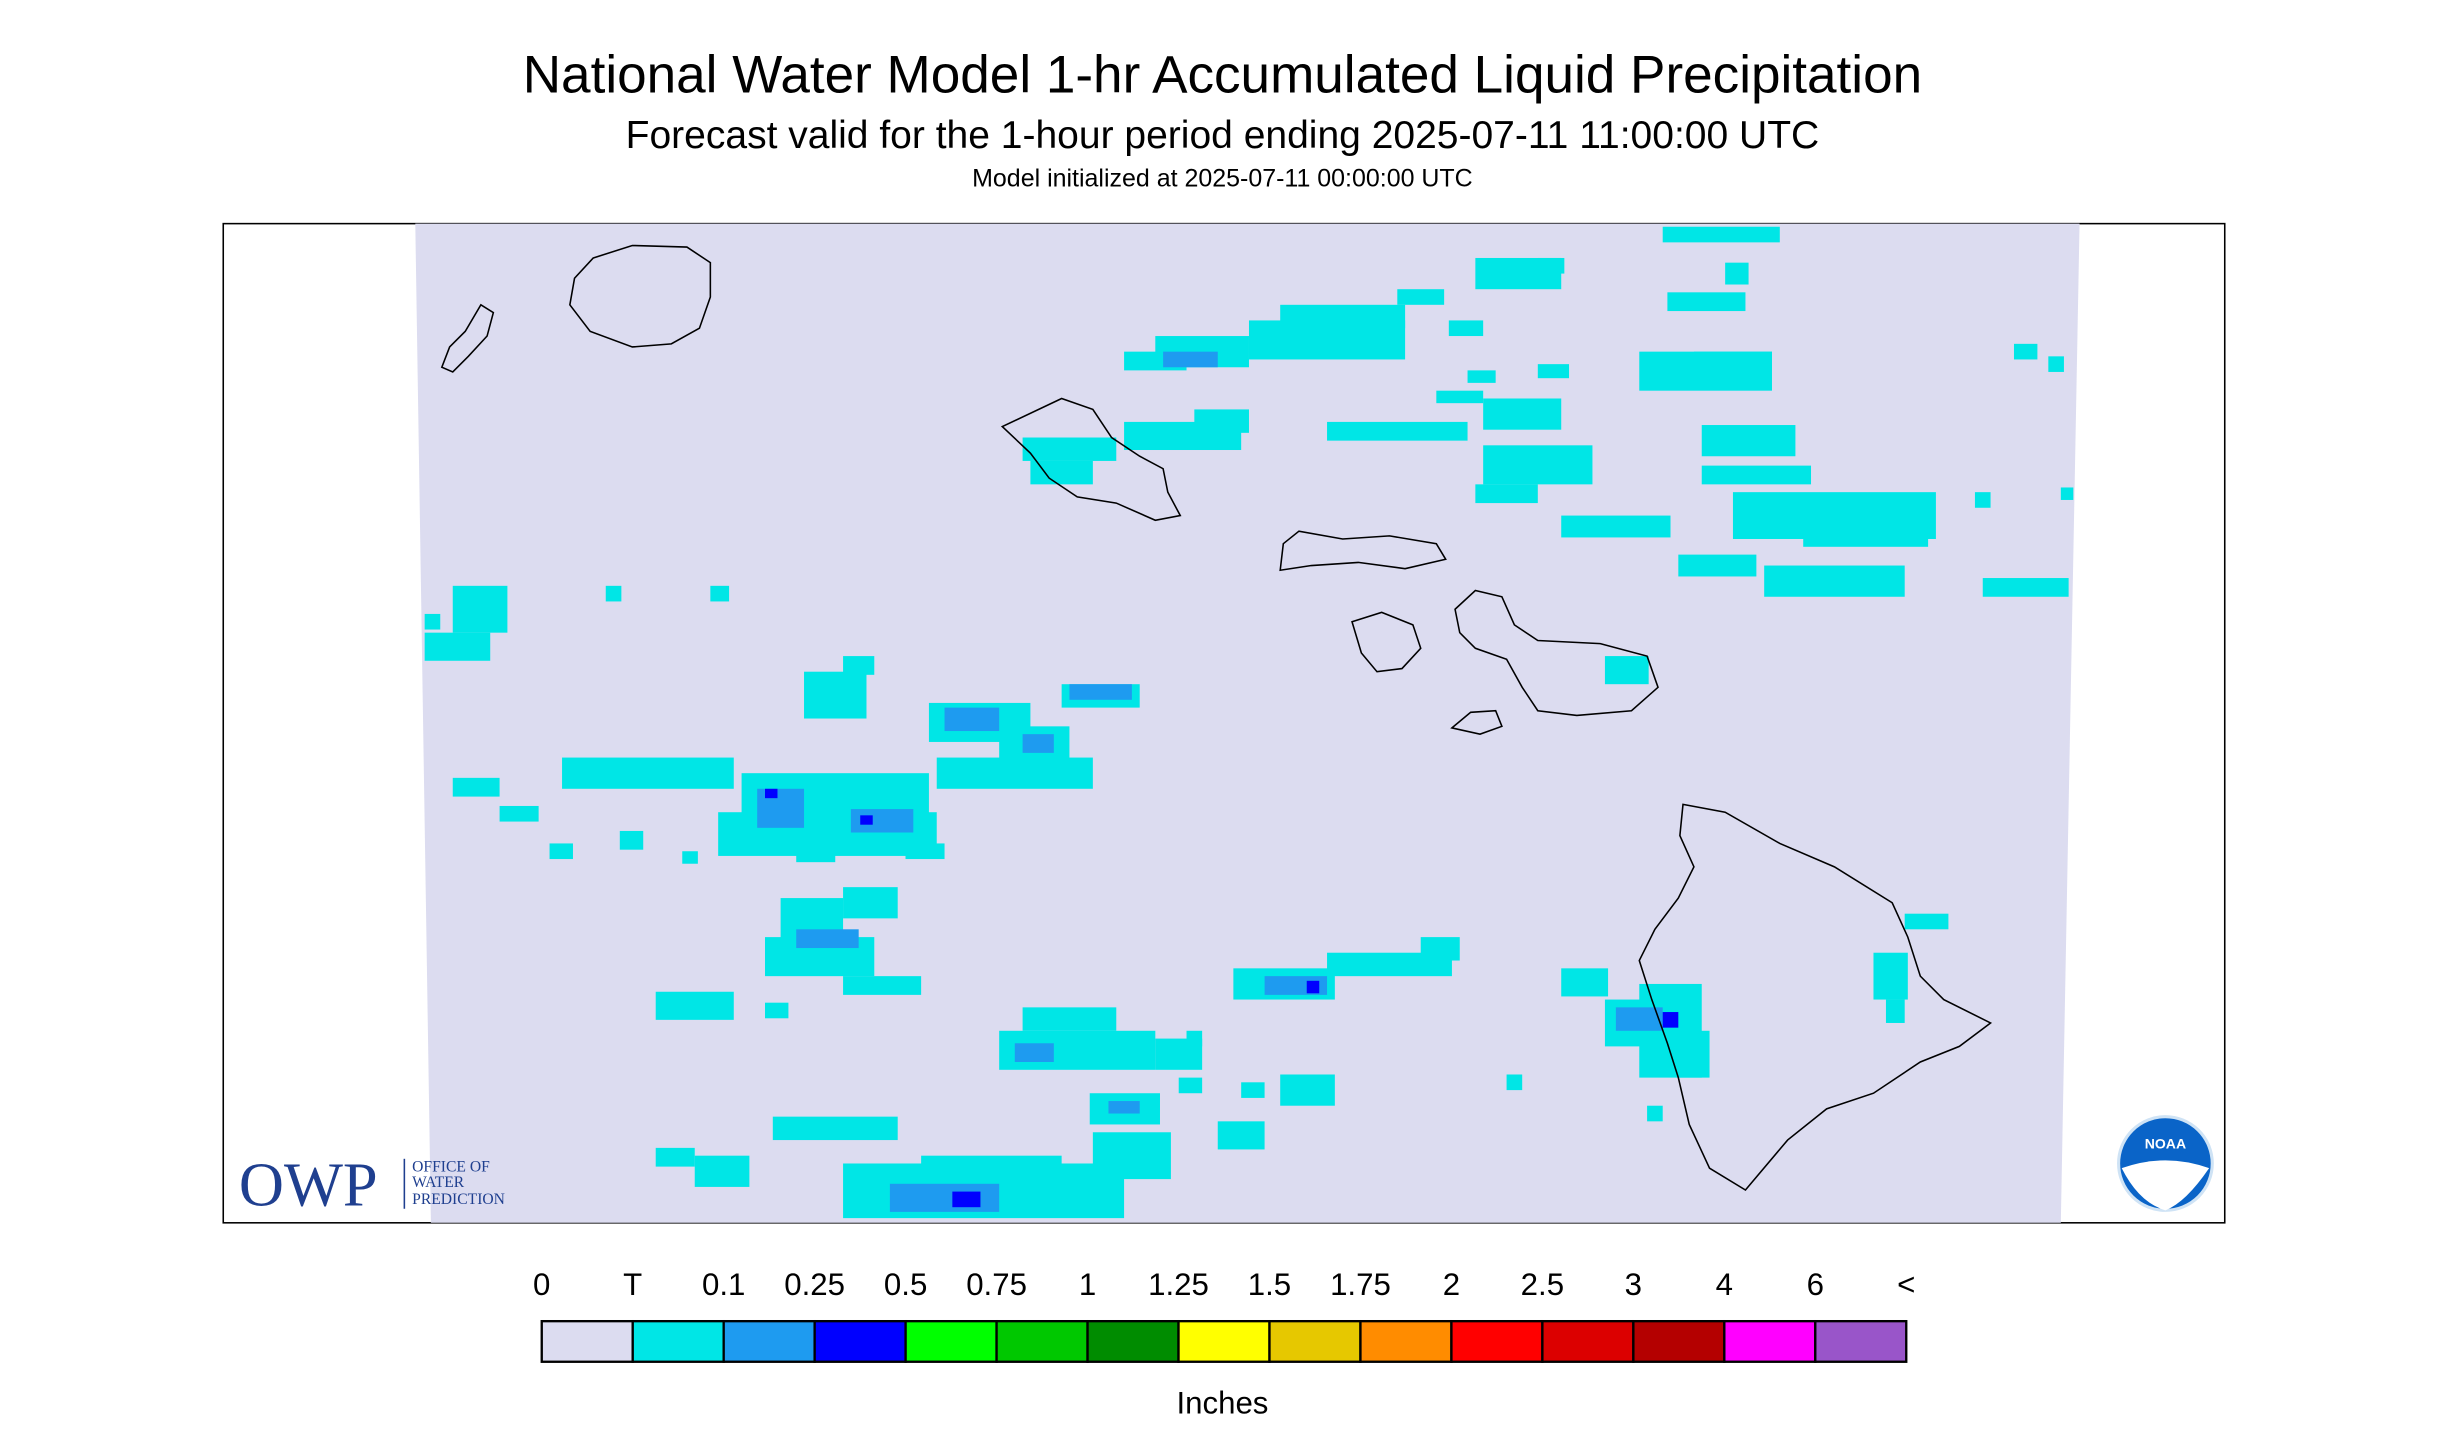 This screenshot has height=1448, width=2448. I want to click on legend-label: T, so click(632, 1284).